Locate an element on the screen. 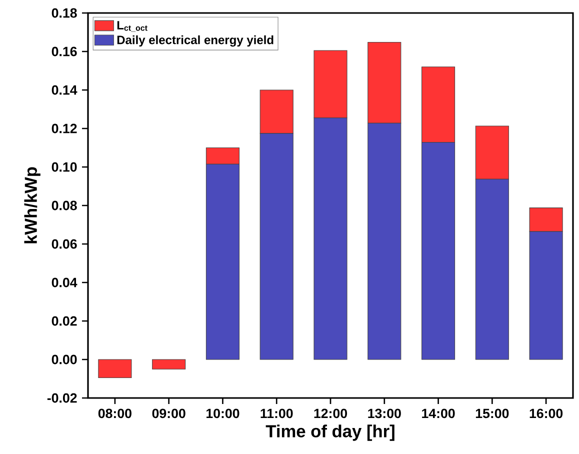  x-tick-label: 16:00 is located at coordinates (546, 413).